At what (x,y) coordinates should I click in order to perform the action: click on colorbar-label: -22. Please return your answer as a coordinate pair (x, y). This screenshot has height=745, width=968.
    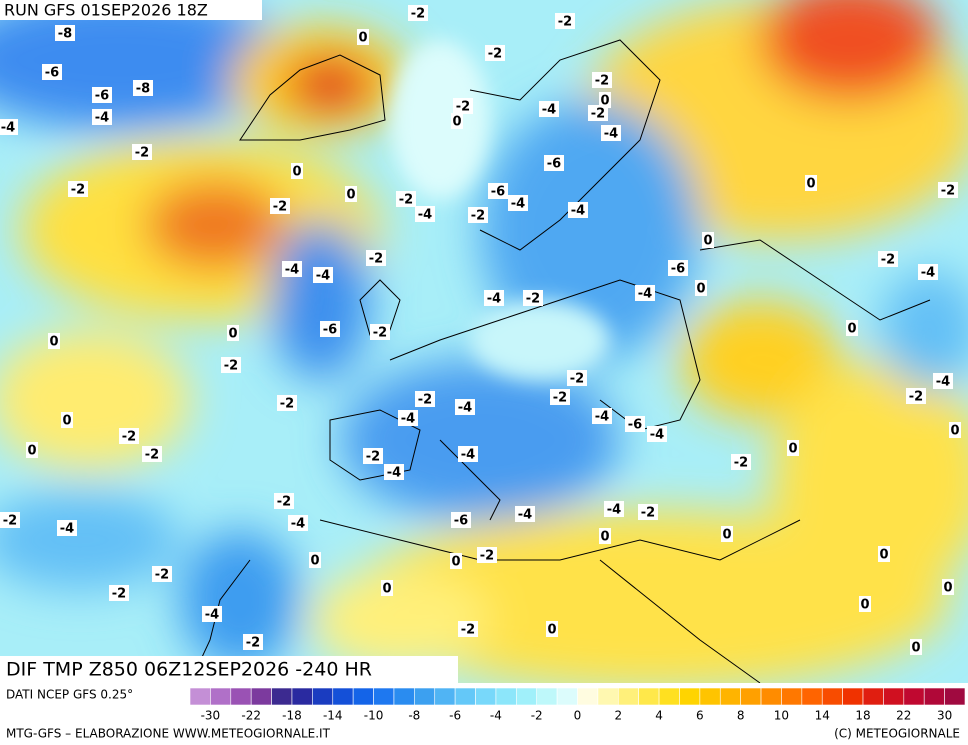
    Looking at the image, I should click on (251, 716).